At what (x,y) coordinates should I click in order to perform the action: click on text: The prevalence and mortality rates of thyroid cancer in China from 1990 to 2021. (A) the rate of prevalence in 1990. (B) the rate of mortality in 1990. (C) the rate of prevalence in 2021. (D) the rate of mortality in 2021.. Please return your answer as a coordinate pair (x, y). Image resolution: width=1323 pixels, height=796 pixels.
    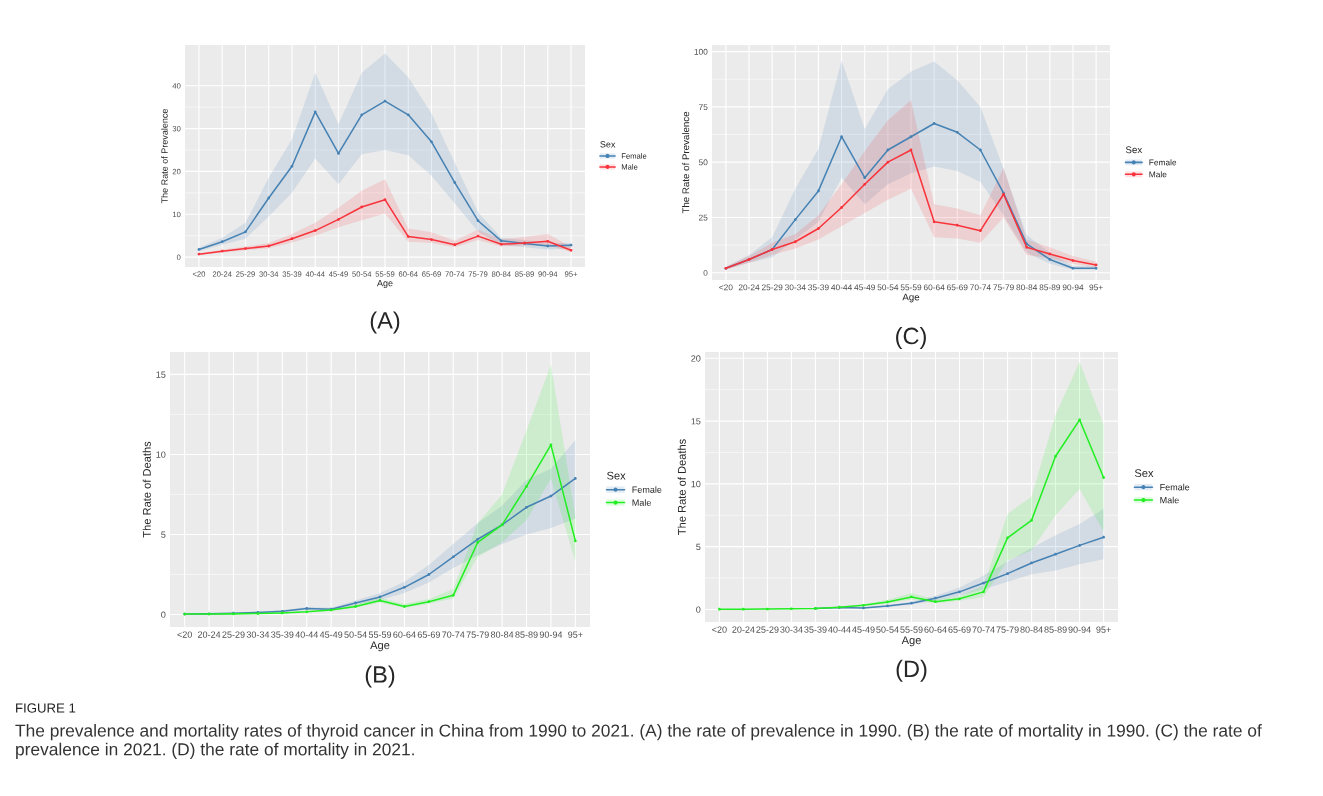
    Looking at the image, I should click on (638, 741).